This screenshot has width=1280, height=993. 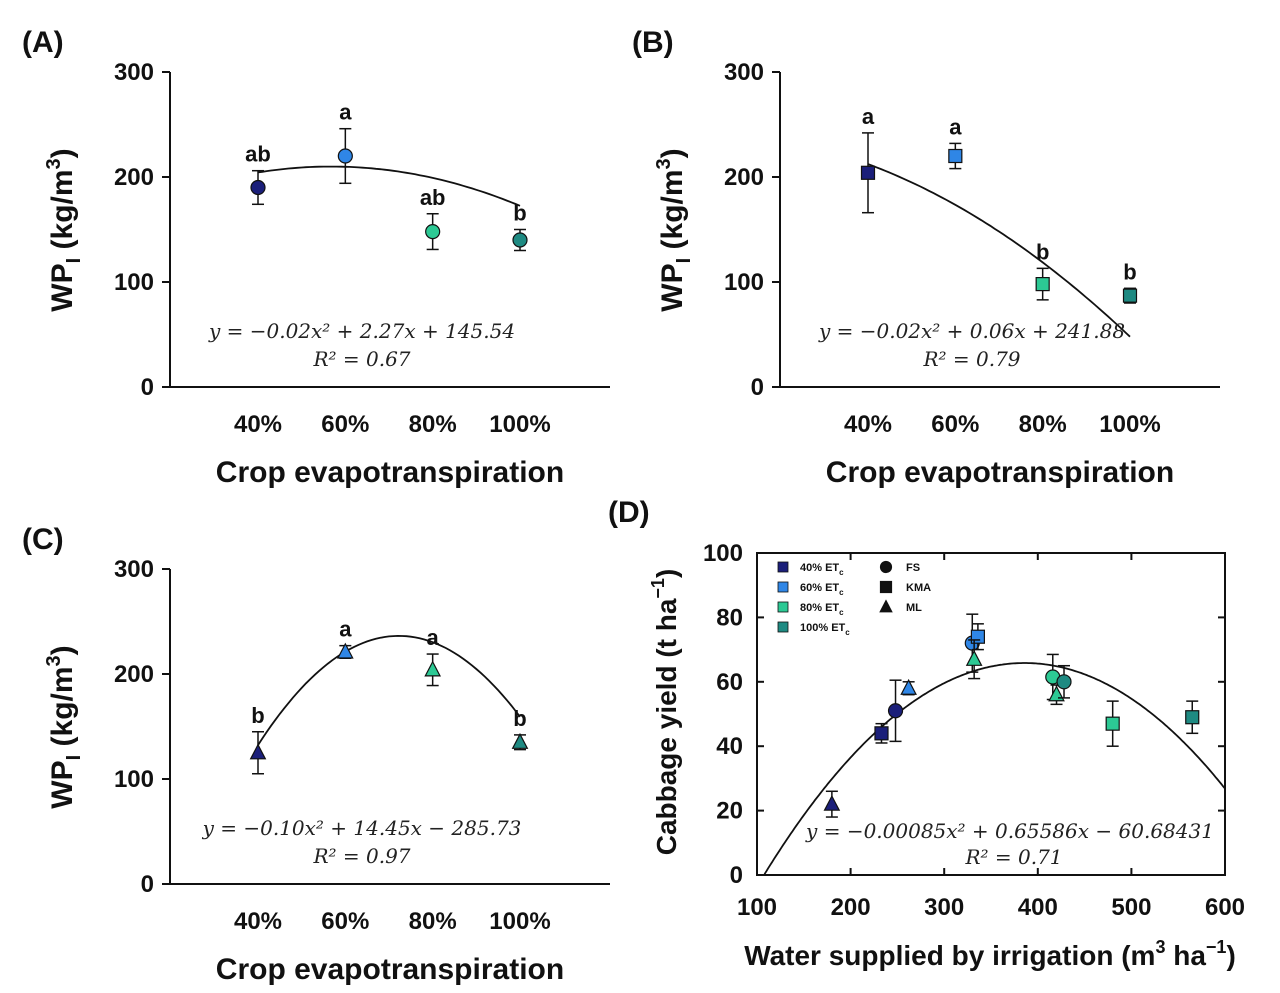 I want to click on fit-equation: y = −0.00085x² + 0.65586x − 60.68431, so click(x=1009, y=831).